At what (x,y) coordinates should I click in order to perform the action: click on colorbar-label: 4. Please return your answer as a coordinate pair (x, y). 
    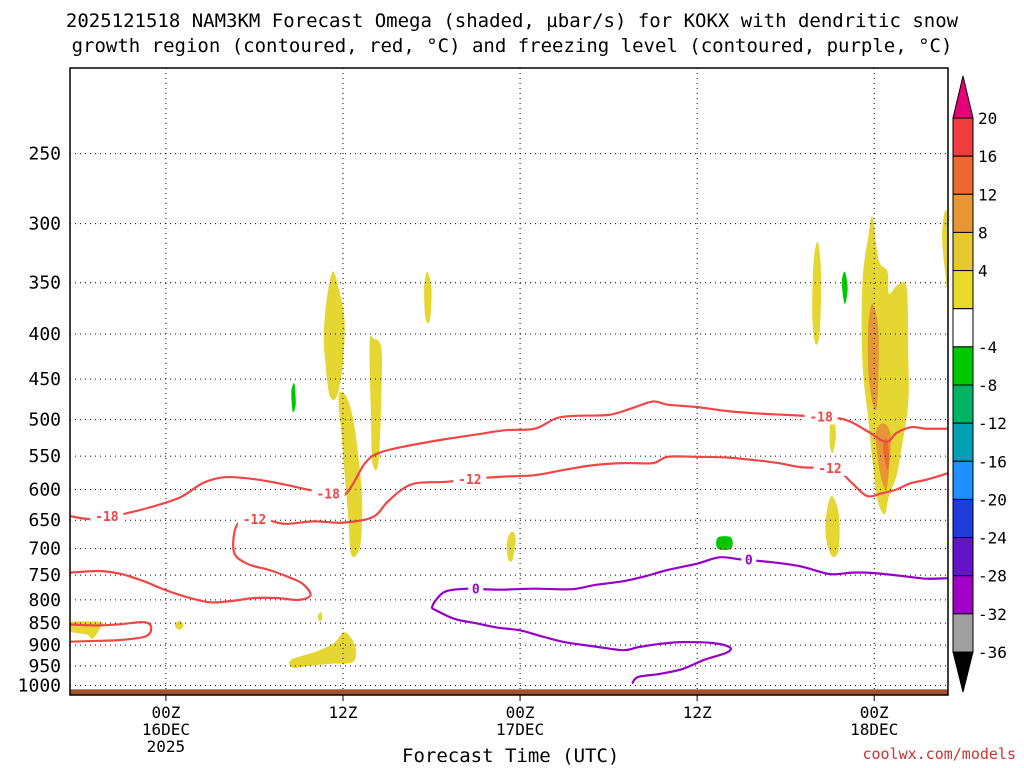
    Looking at the image, I should click on (983, 271).